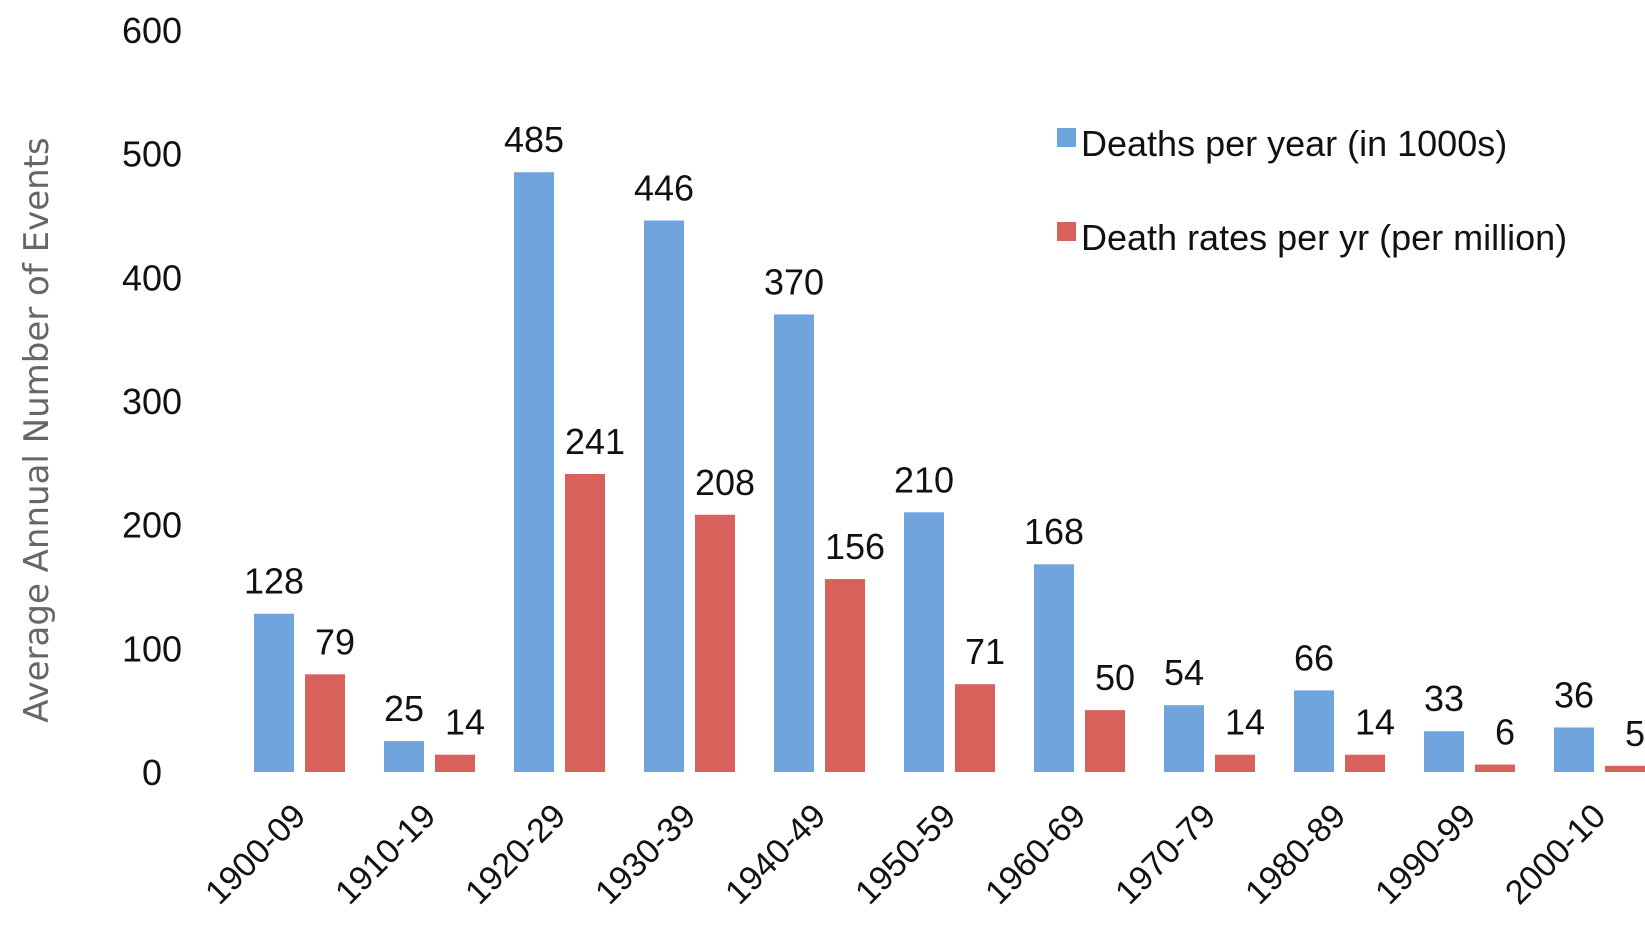 Image resolution: width=1645 pixels, height=943 pixels. What do you see at coordinates (152, 525) in the screenshot?
I see `y-tick-label-200: 200` at bounding box center [152, 525].